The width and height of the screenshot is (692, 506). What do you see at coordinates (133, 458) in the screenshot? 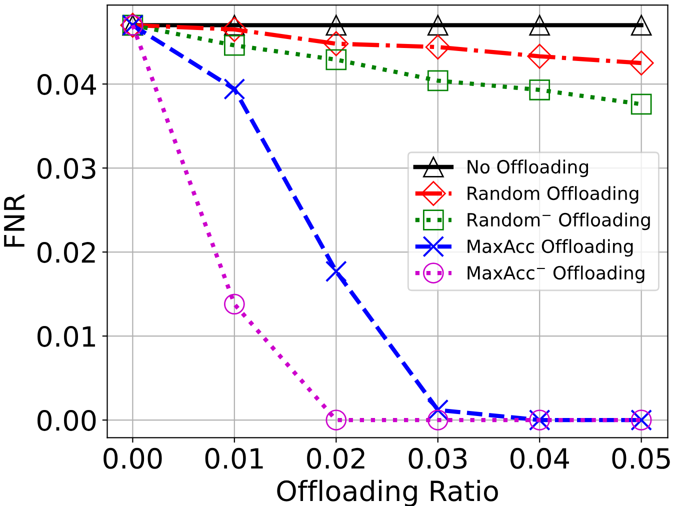
I see `x-tick-label: 0.00` at bounding box center [133, 458].